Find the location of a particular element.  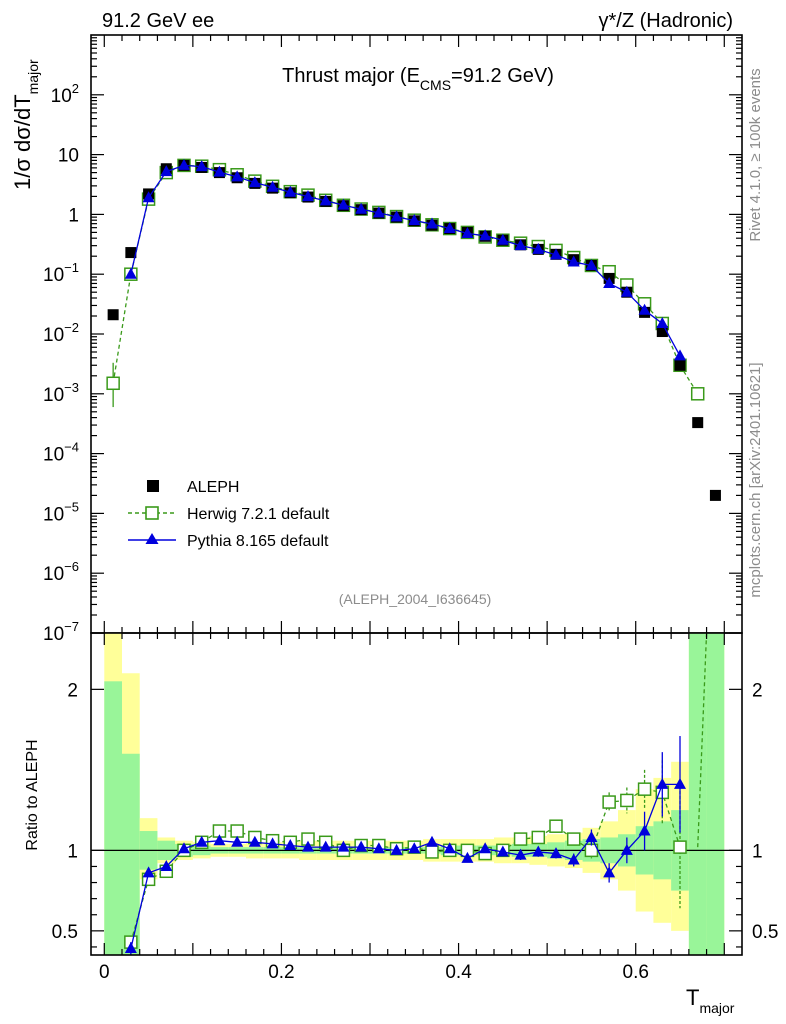

rivet-version-label: Rivet 4.1.0, ≥ 100k events is located at coordinates (755, 154).